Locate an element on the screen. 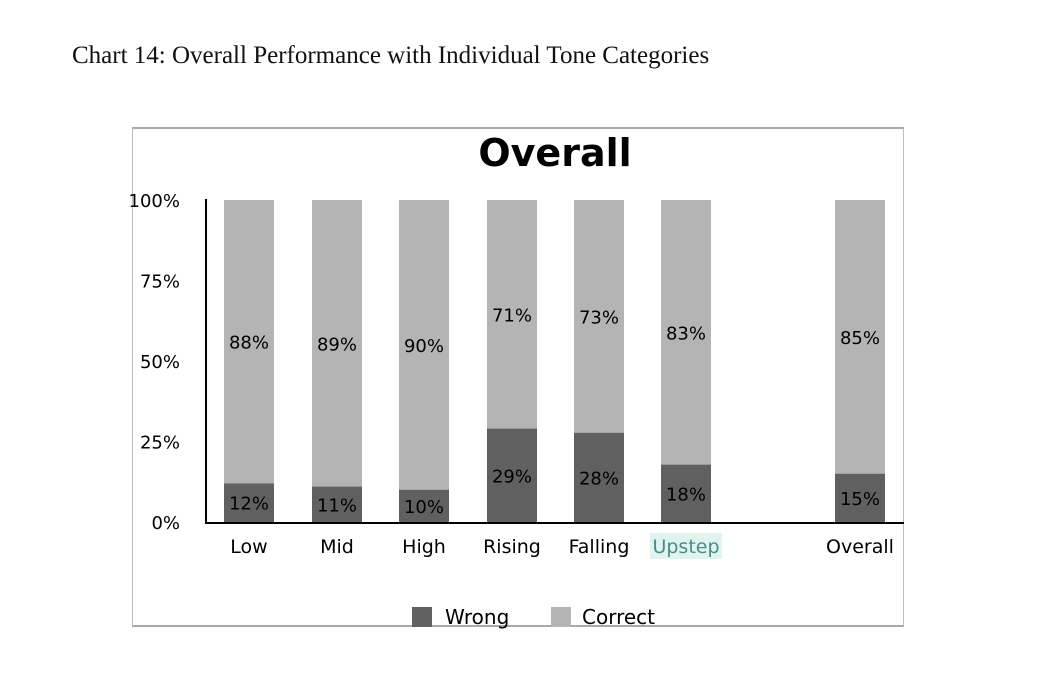 The image size is (1060, 675). bar-correct-upstep is located at coordinates (686, 332).